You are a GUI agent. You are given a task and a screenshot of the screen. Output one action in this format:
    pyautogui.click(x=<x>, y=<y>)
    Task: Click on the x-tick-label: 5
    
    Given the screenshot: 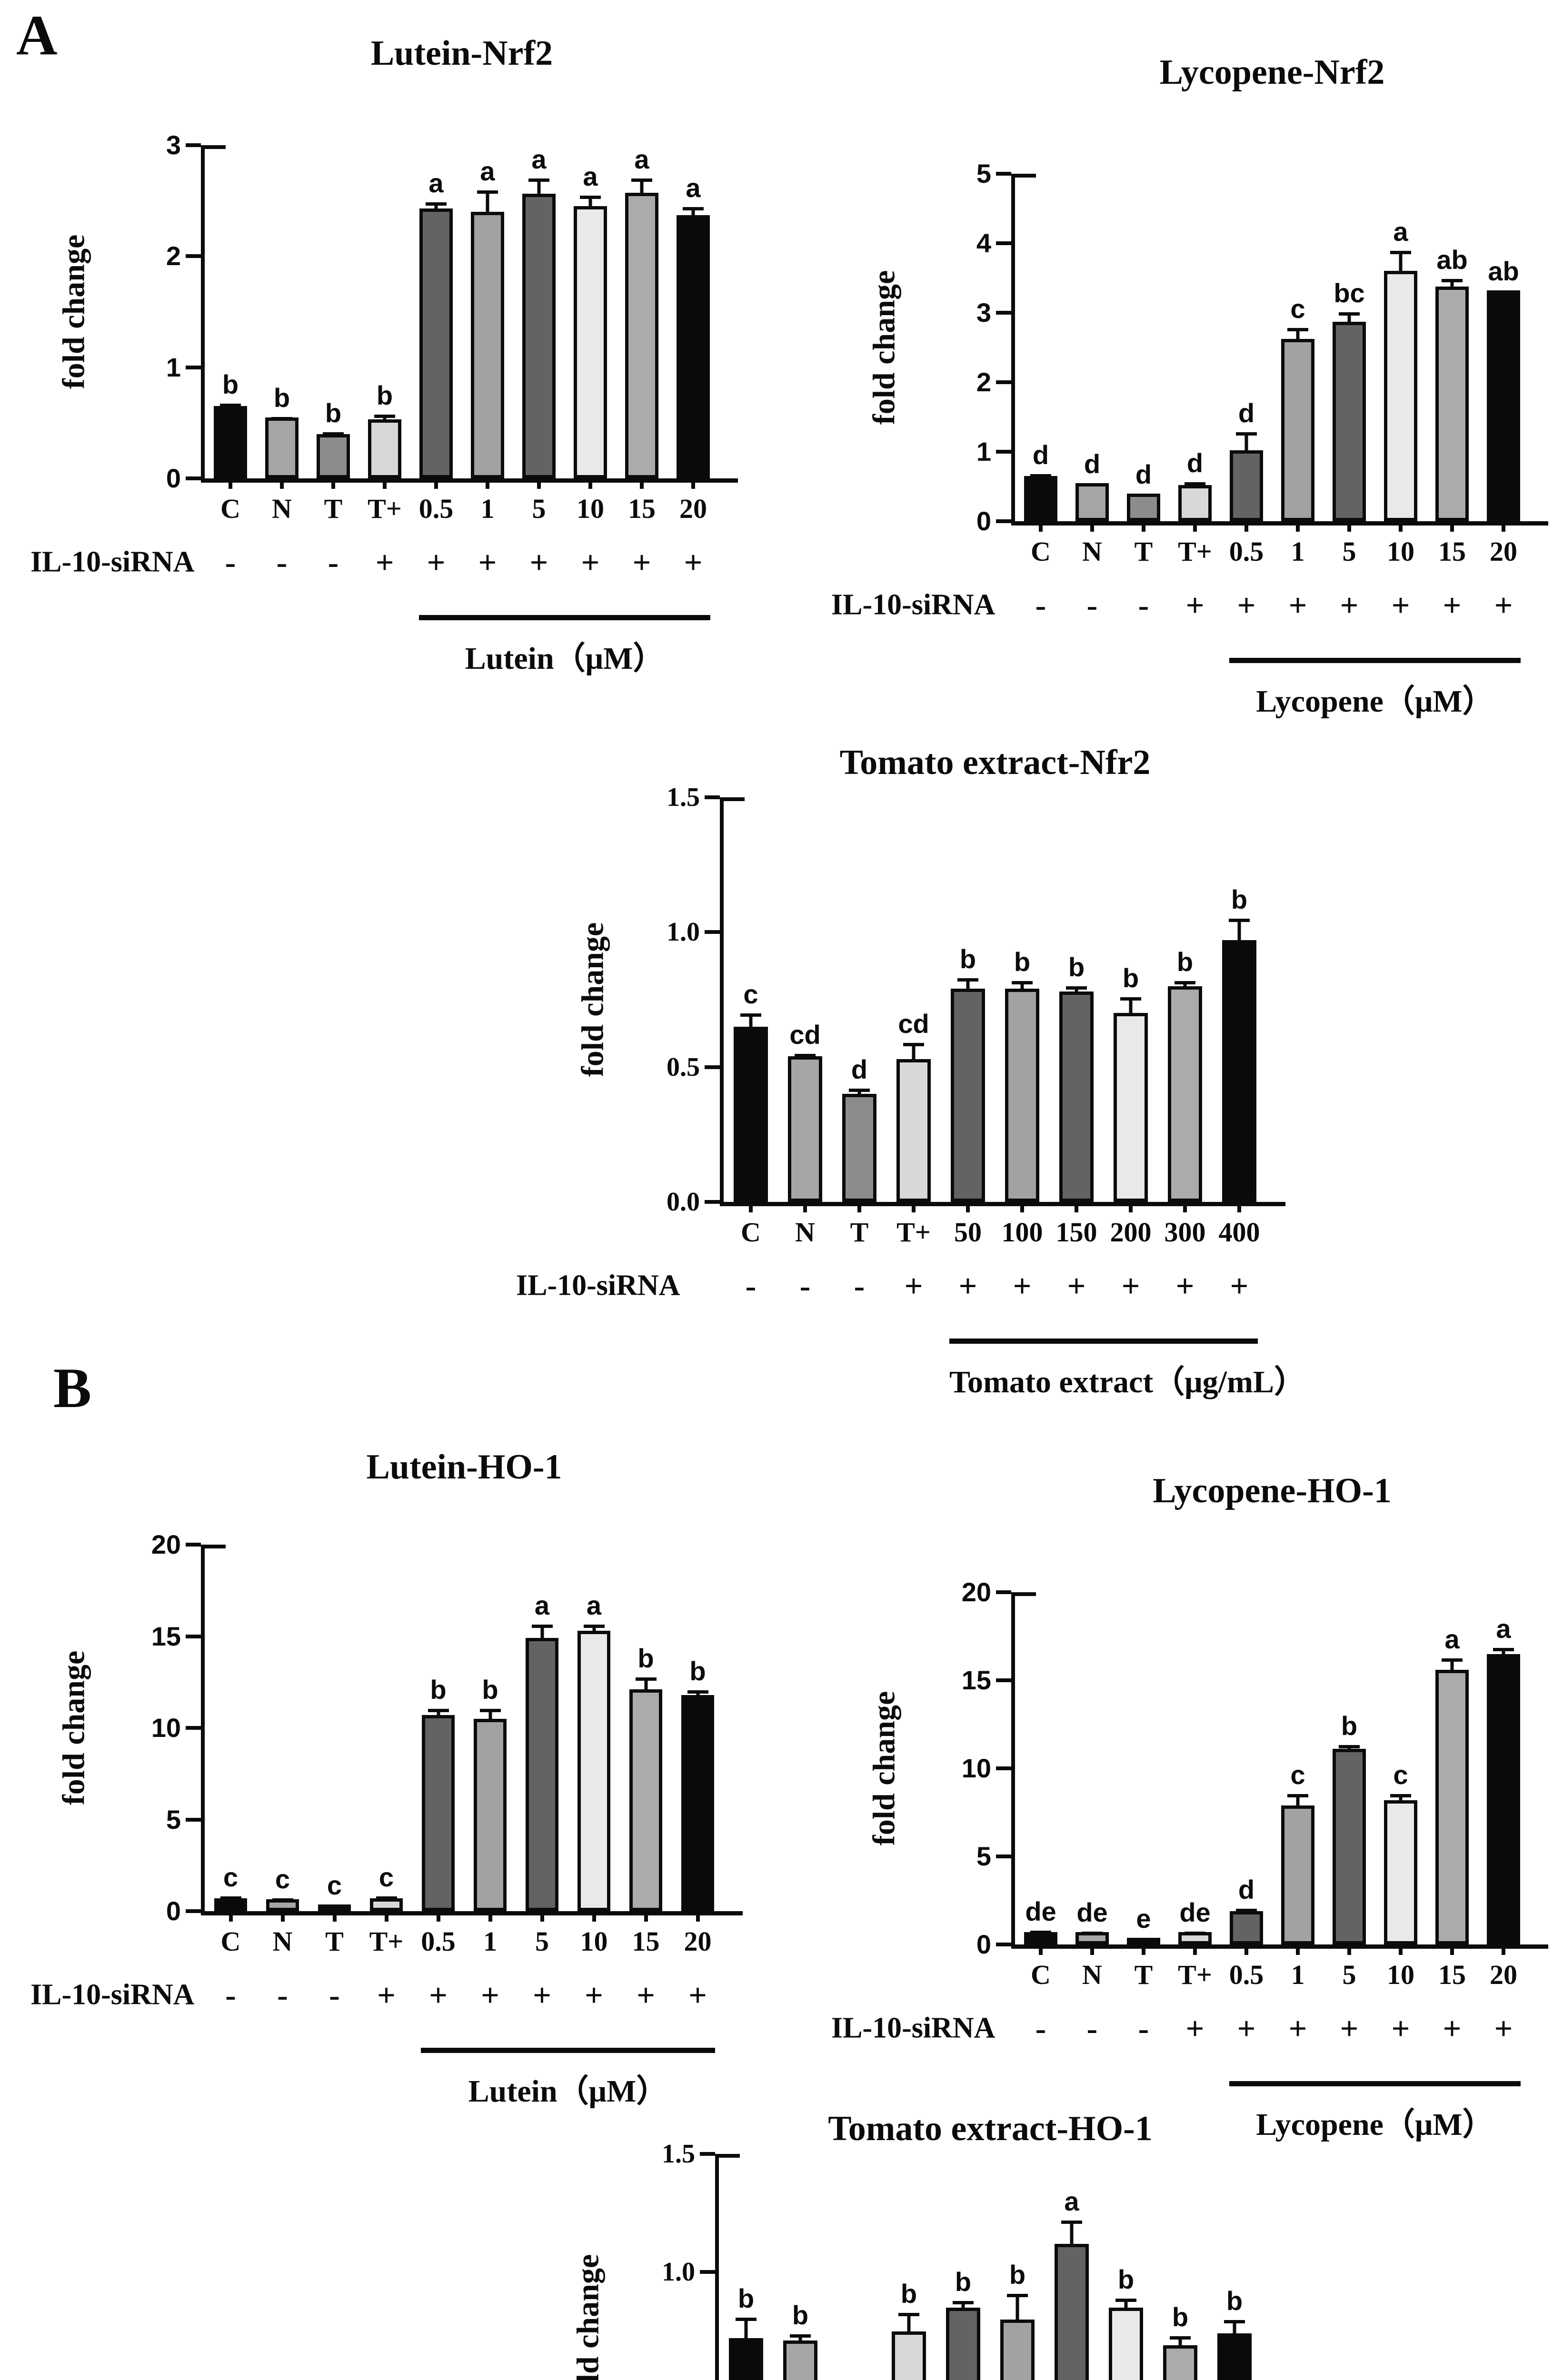 What is the action you would take?
    pyautogui.click(x=542, y=1941)
    